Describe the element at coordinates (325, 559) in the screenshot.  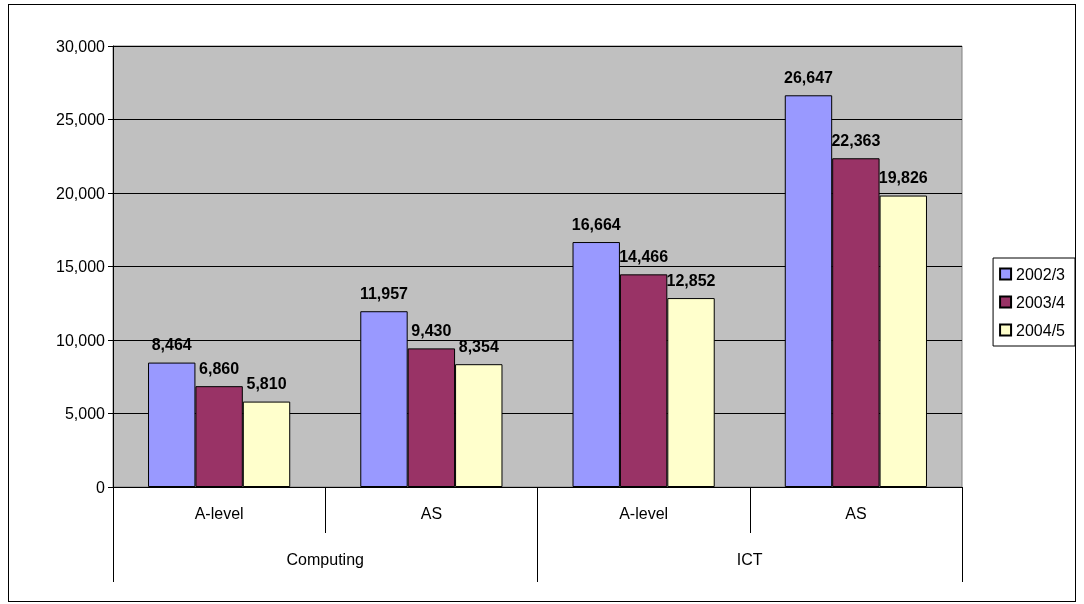
I see `text: Computing` at that location.